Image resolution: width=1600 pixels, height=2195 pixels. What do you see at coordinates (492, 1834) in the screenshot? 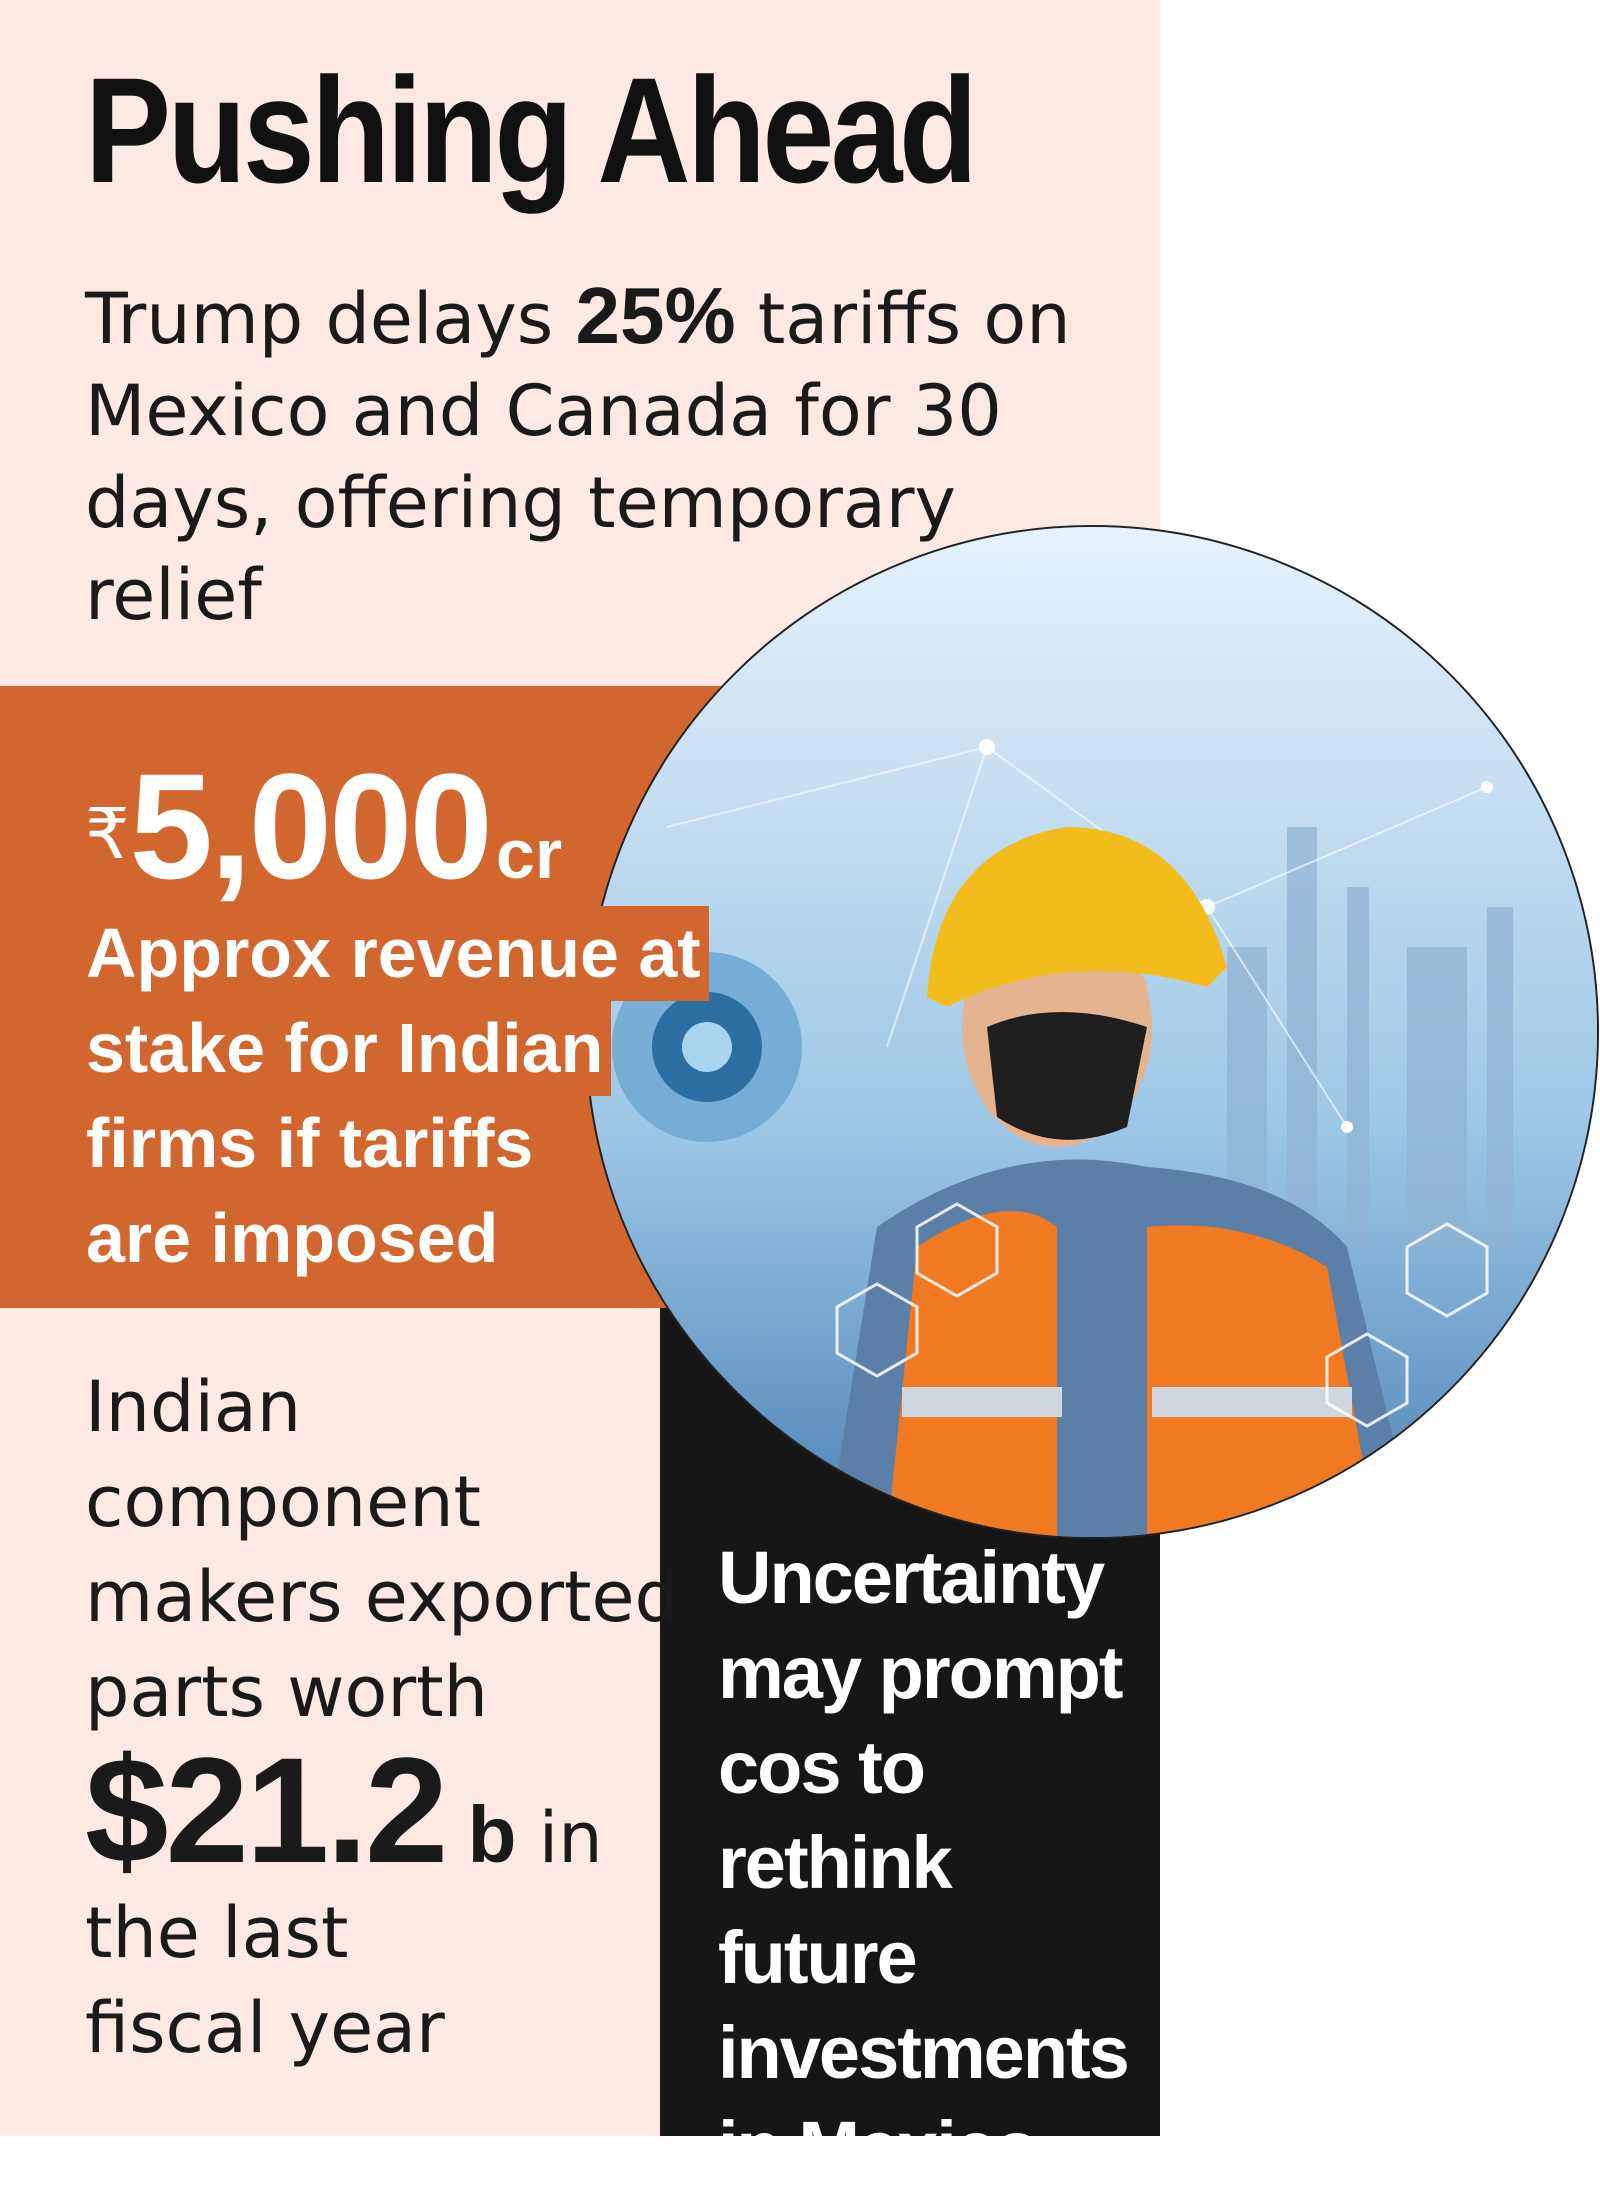
I see `exports-amount-unit: b` at bounding box center [492, 1834].